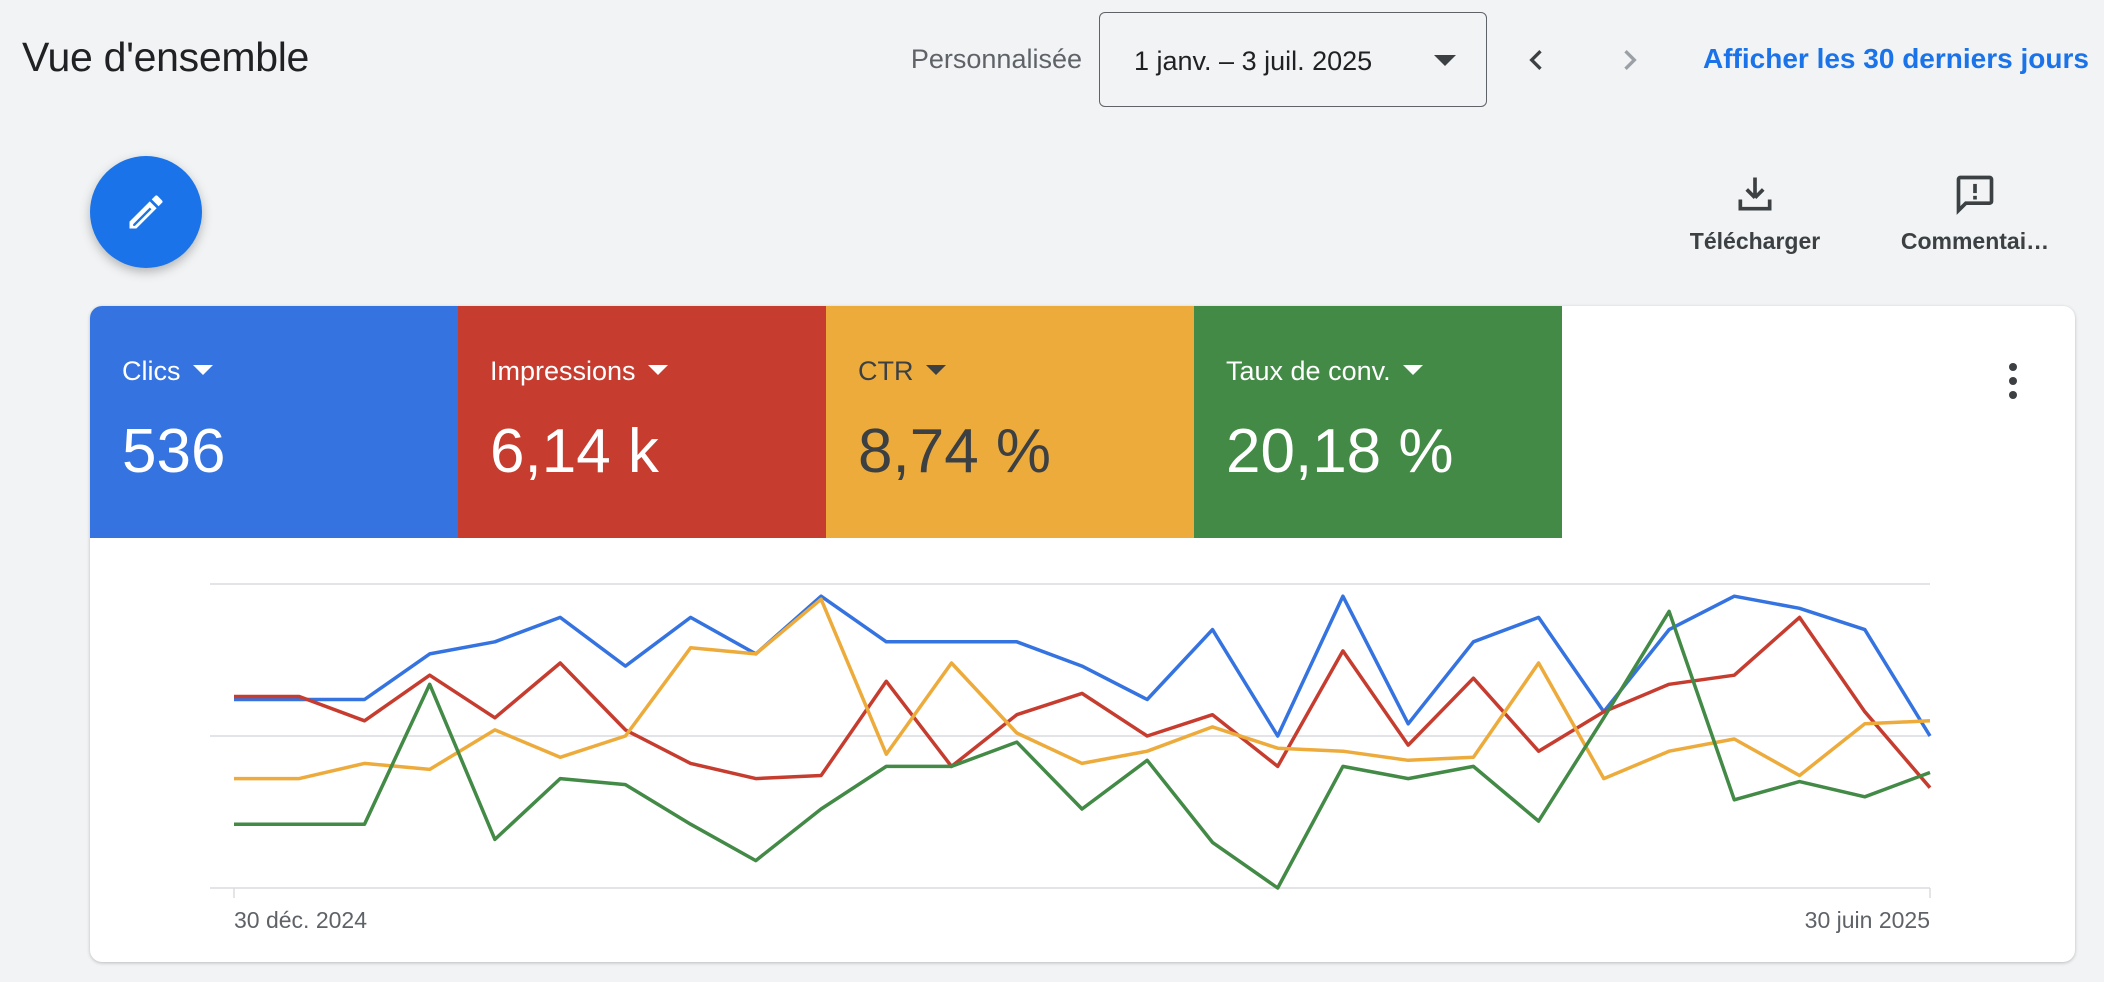 The height and width of the screenshot is (982, 2104). Describe the element at coordinates (1324, 371) in the screenshot. I see `metric-label: Taux de conv.` at that location.